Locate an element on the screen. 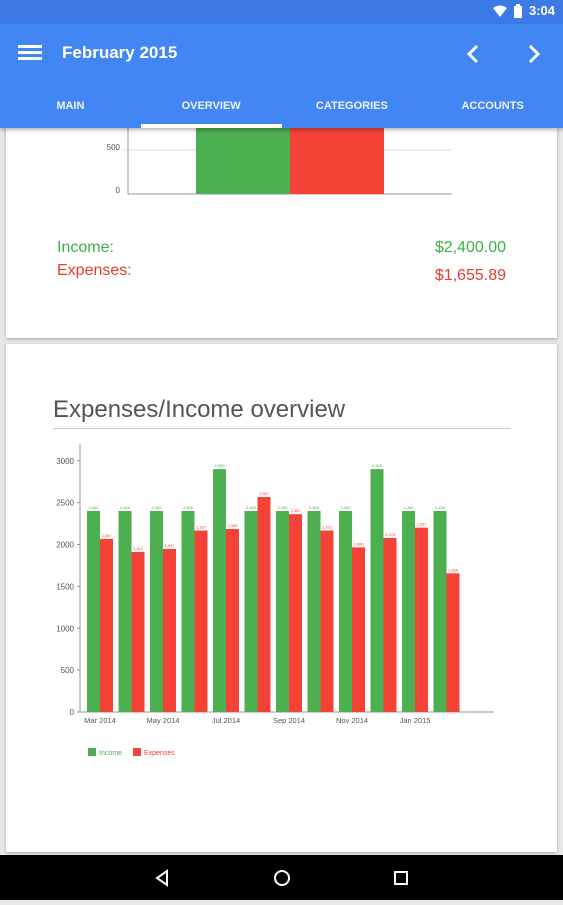 The height and width of the screenshot is (905, 563). tab-accounts: ACCOUNTS is located at coordinates (492, 106).